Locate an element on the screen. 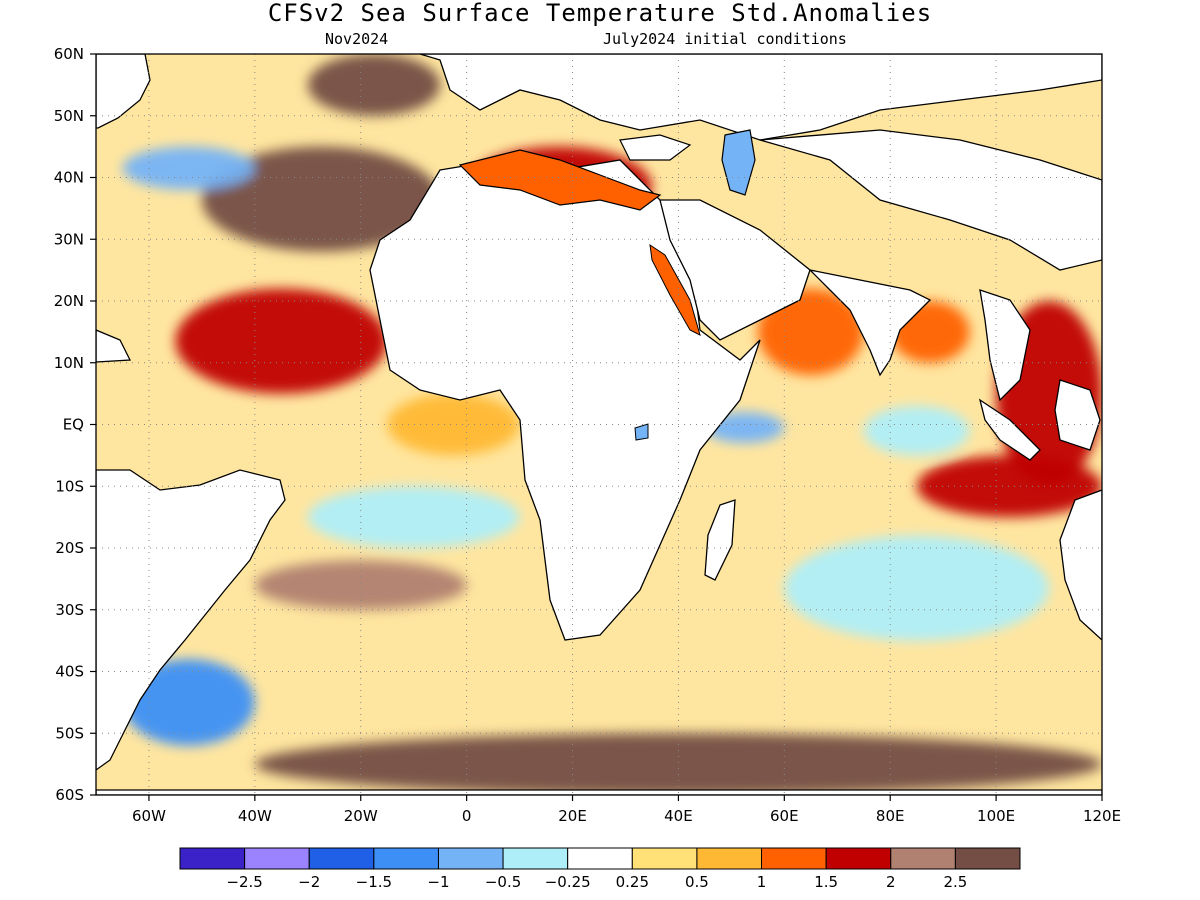 The width and height of the screenshot is (1200, 900). lon-tick-label-8: 100E is located at coordinates (996, 816).